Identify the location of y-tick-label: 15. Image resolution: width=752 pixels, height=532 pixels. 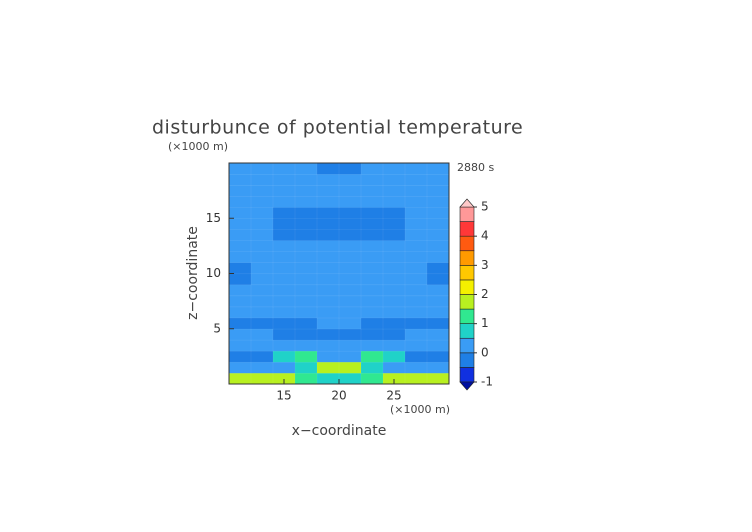
(213, 218).